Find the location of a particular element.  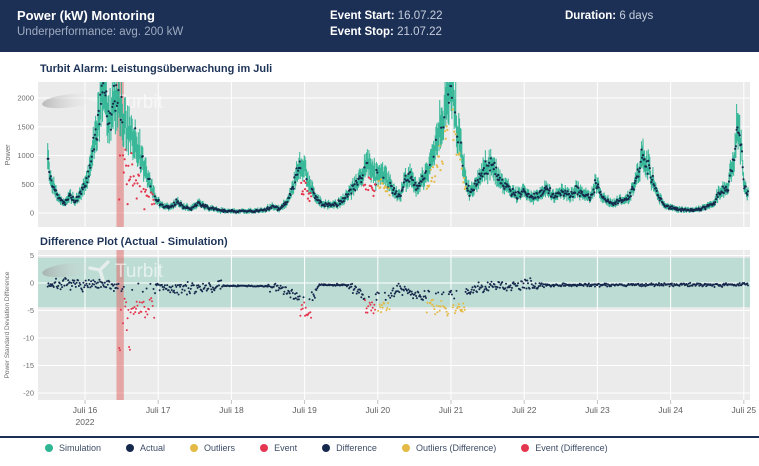

difference-series is located at coordinates (397, 289).